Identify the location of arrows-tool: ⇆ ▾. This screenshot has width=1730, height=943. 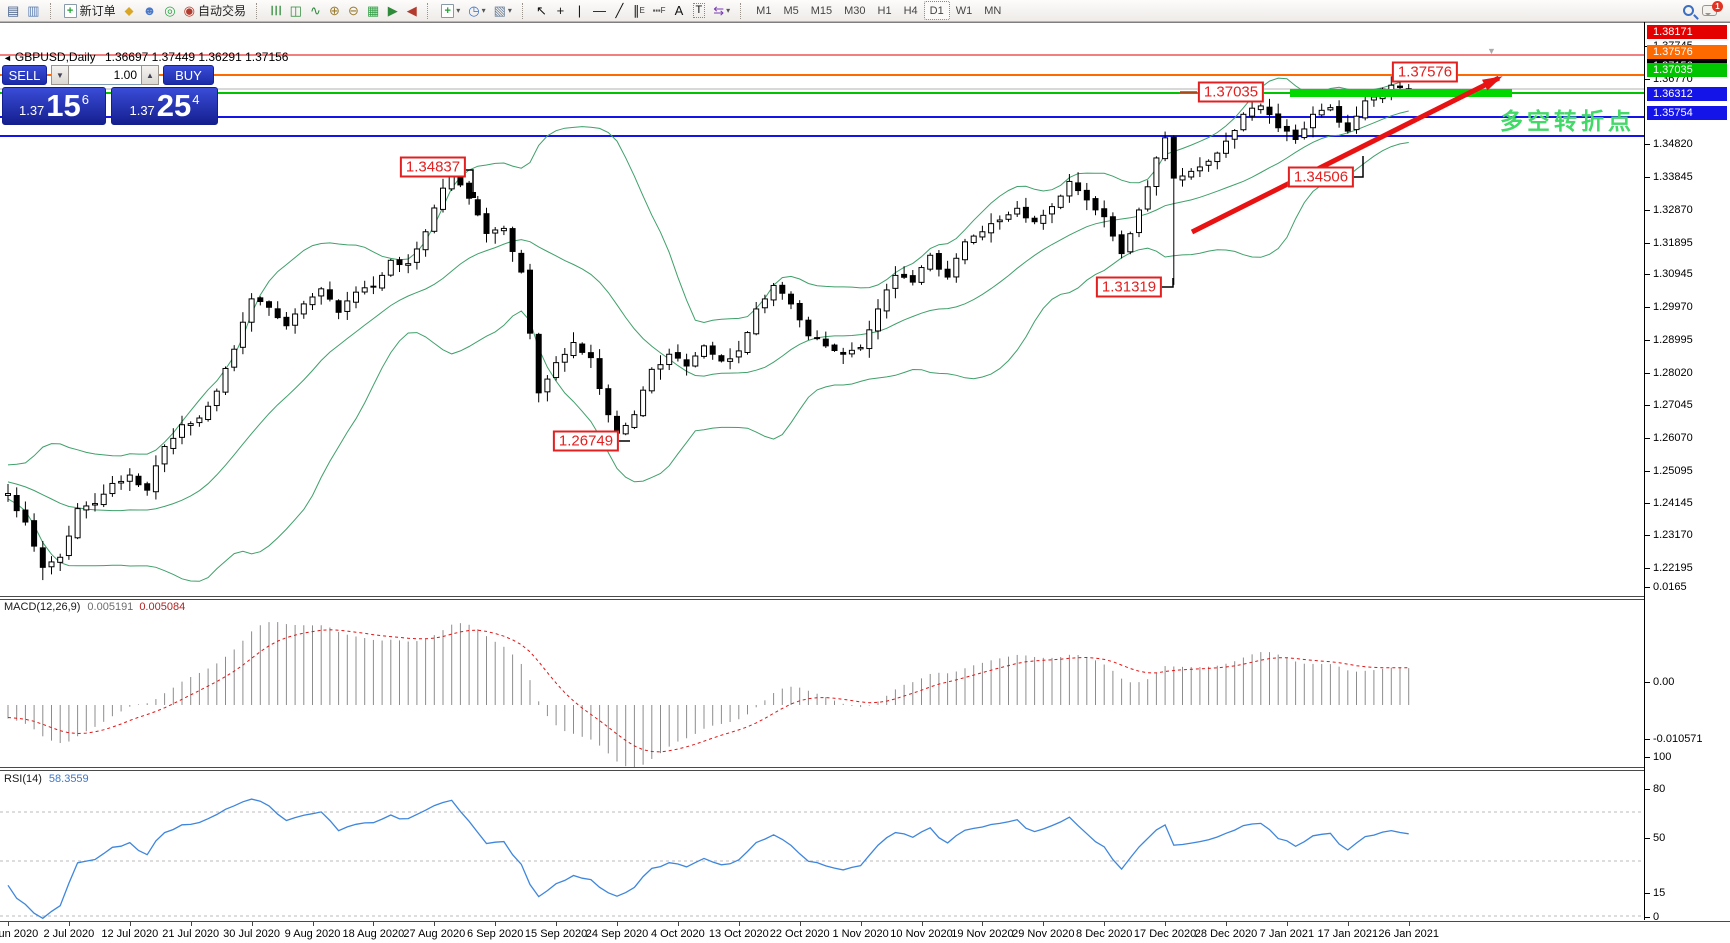
(722, 10).